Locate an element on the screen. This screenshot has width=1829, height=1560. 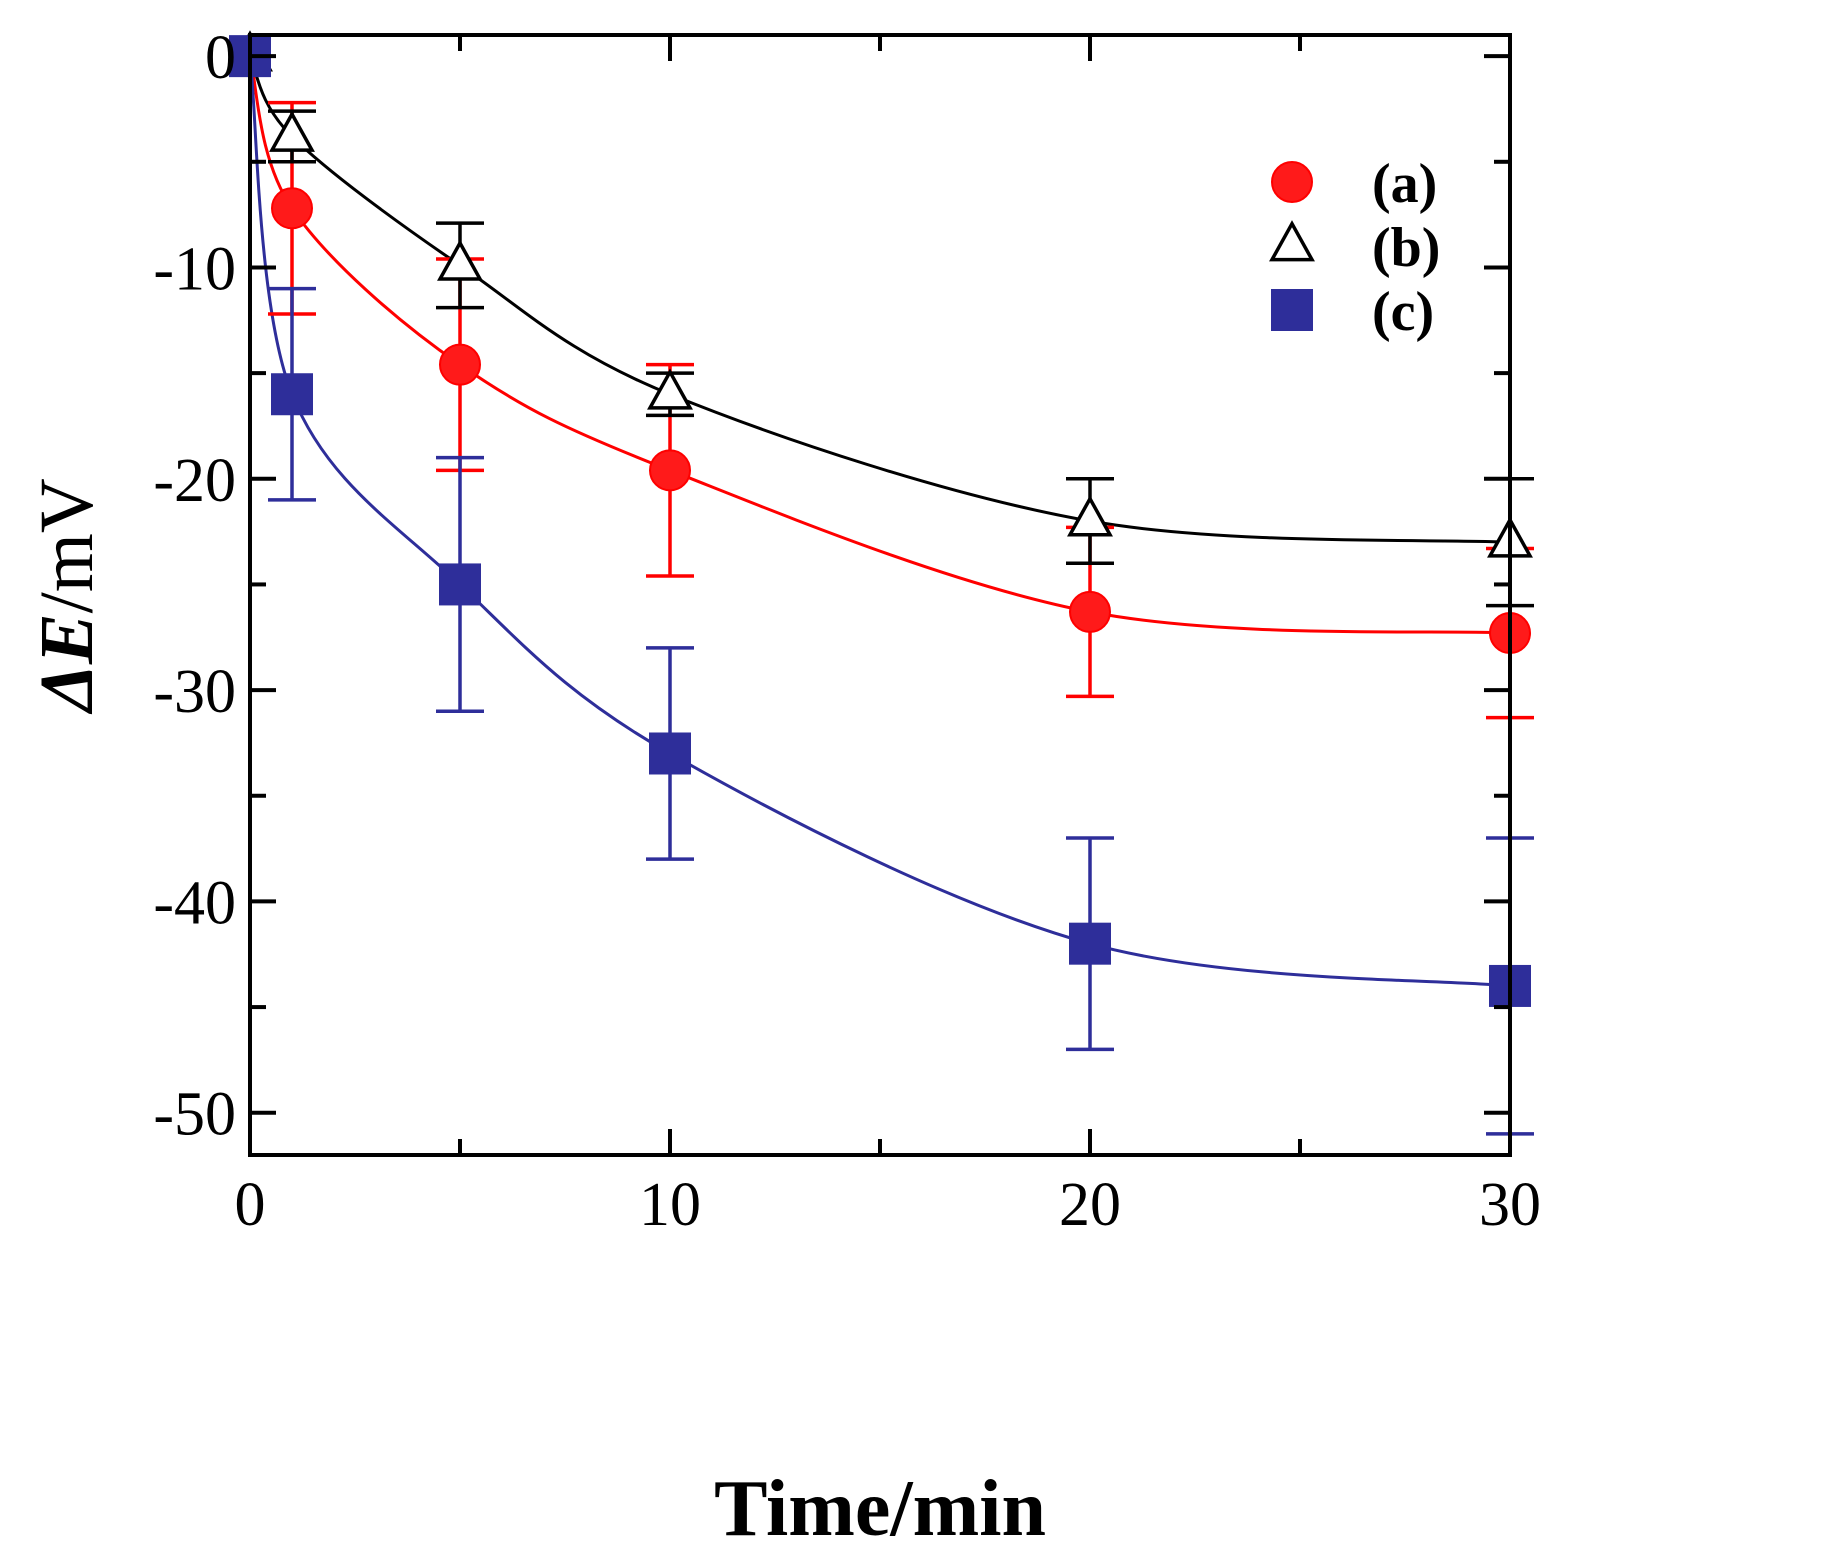
legend-label: (c) is located at coordinates (1403, 312).